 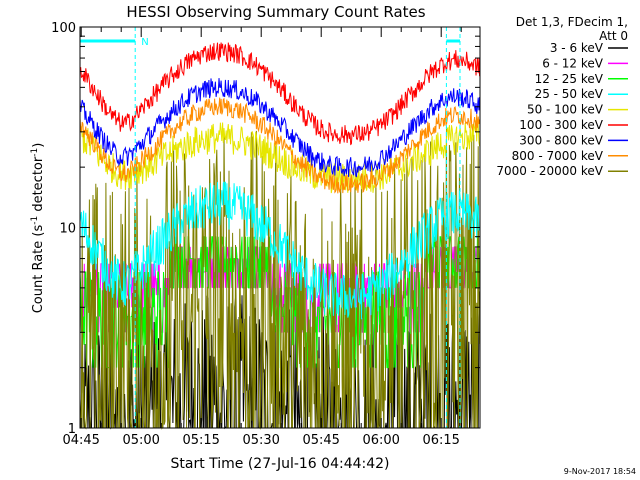 I want to click on y-tick-label: 1, so click(x=72, y=429).